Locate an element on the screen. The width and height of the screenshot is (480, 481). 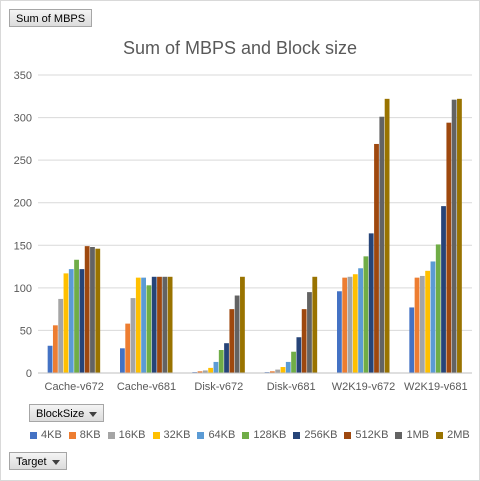
y-tick-label: 0 is located at coordinates (29, 374).